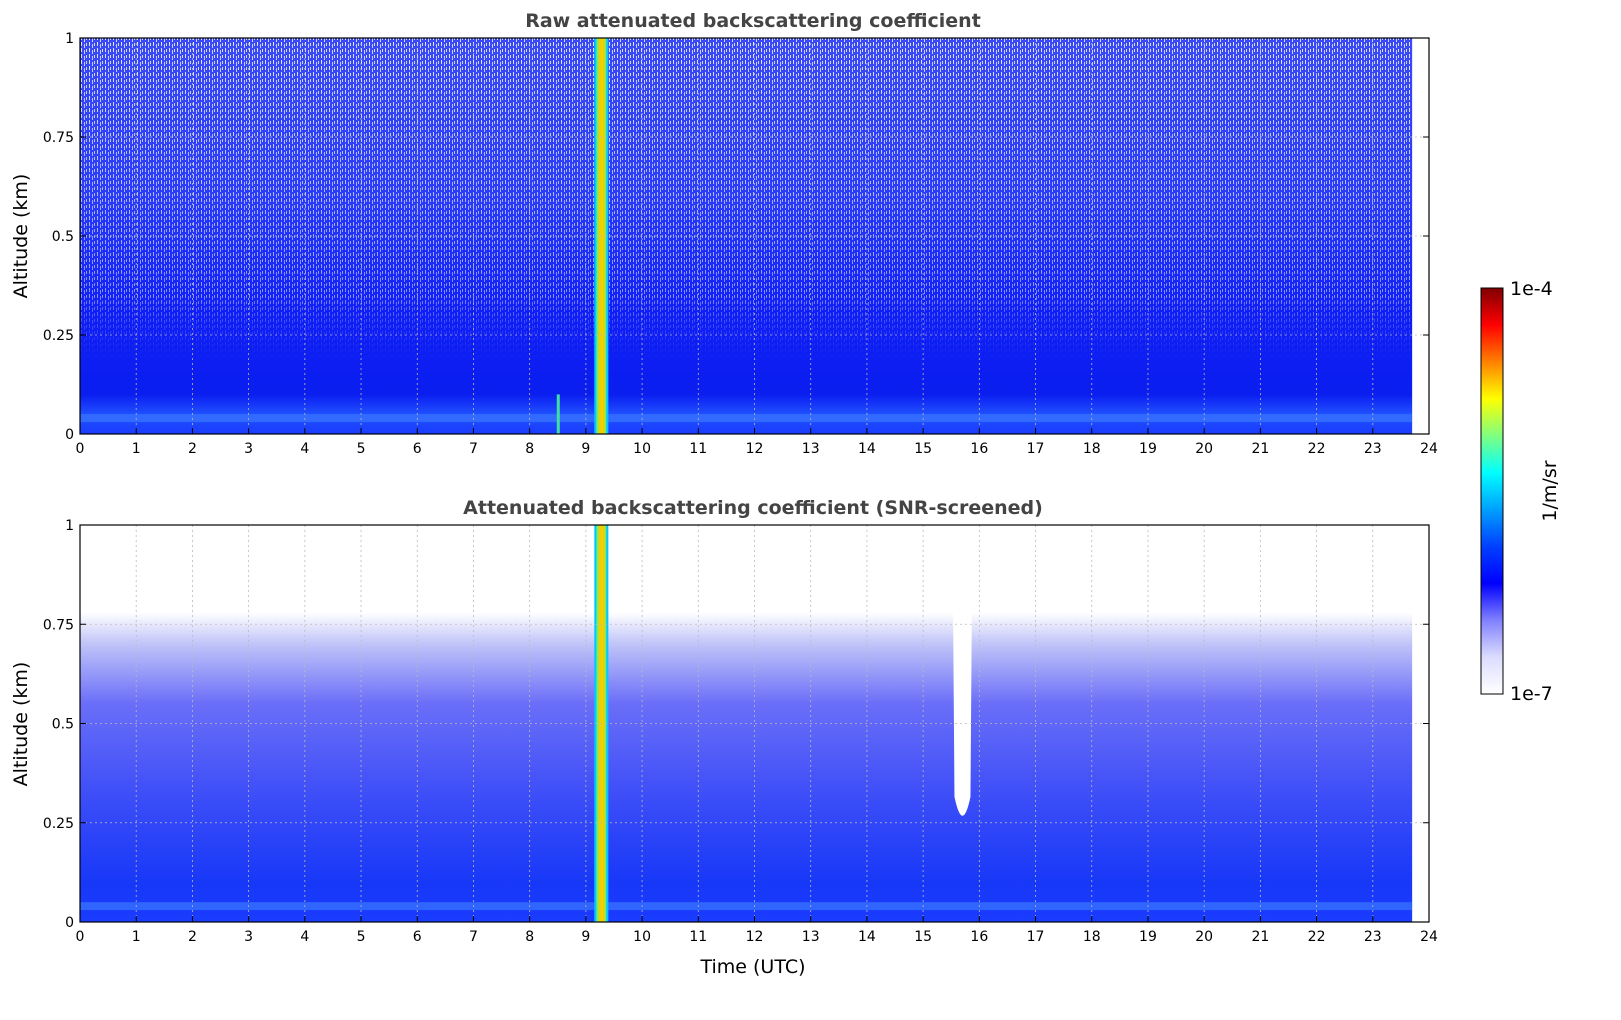 The image size is (1621, 1020). What do you see at coordinates (1550, 490) in the screenshot?
I see `colorbar-unit-label: 1/m/sr` at bounding box center [1550, 490].